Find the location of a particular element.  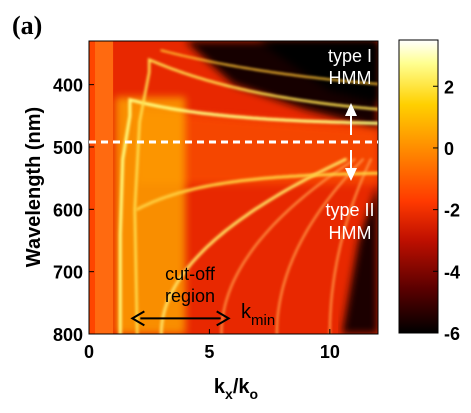

x-axis-title: kx/ko is located at coordinates (236, 389).